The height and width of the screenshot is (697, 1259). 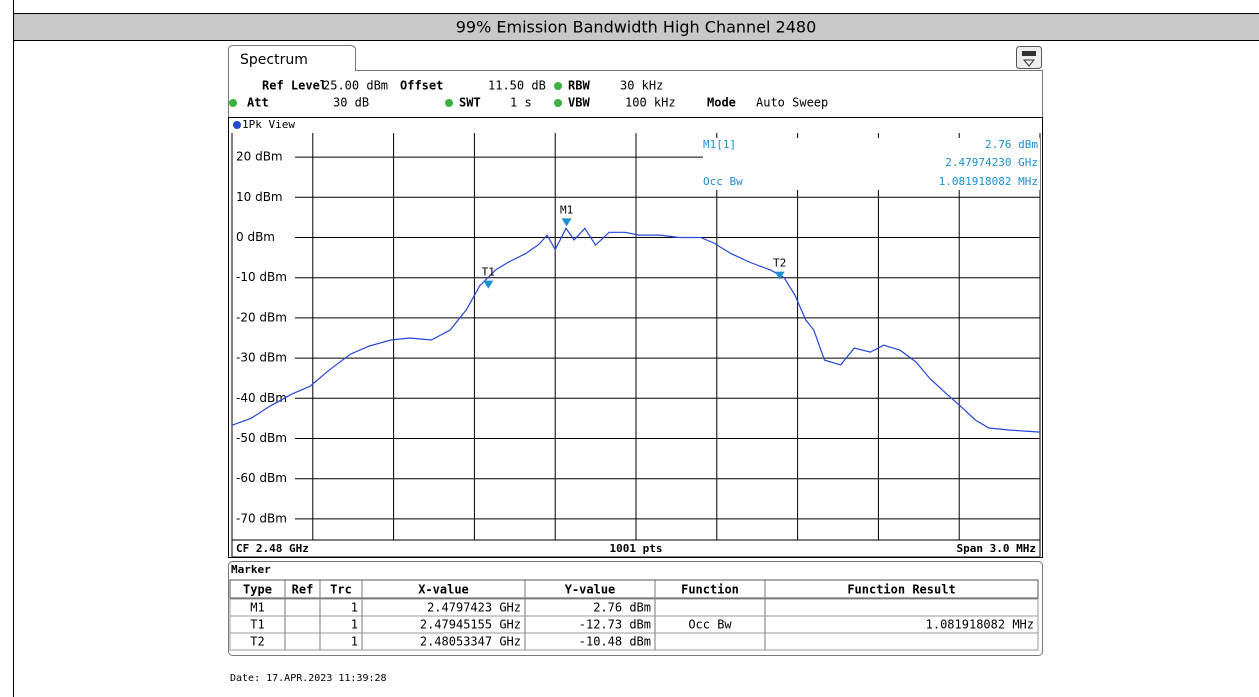 I want to click on setting-label: Mode, so click(x=721, y=103).